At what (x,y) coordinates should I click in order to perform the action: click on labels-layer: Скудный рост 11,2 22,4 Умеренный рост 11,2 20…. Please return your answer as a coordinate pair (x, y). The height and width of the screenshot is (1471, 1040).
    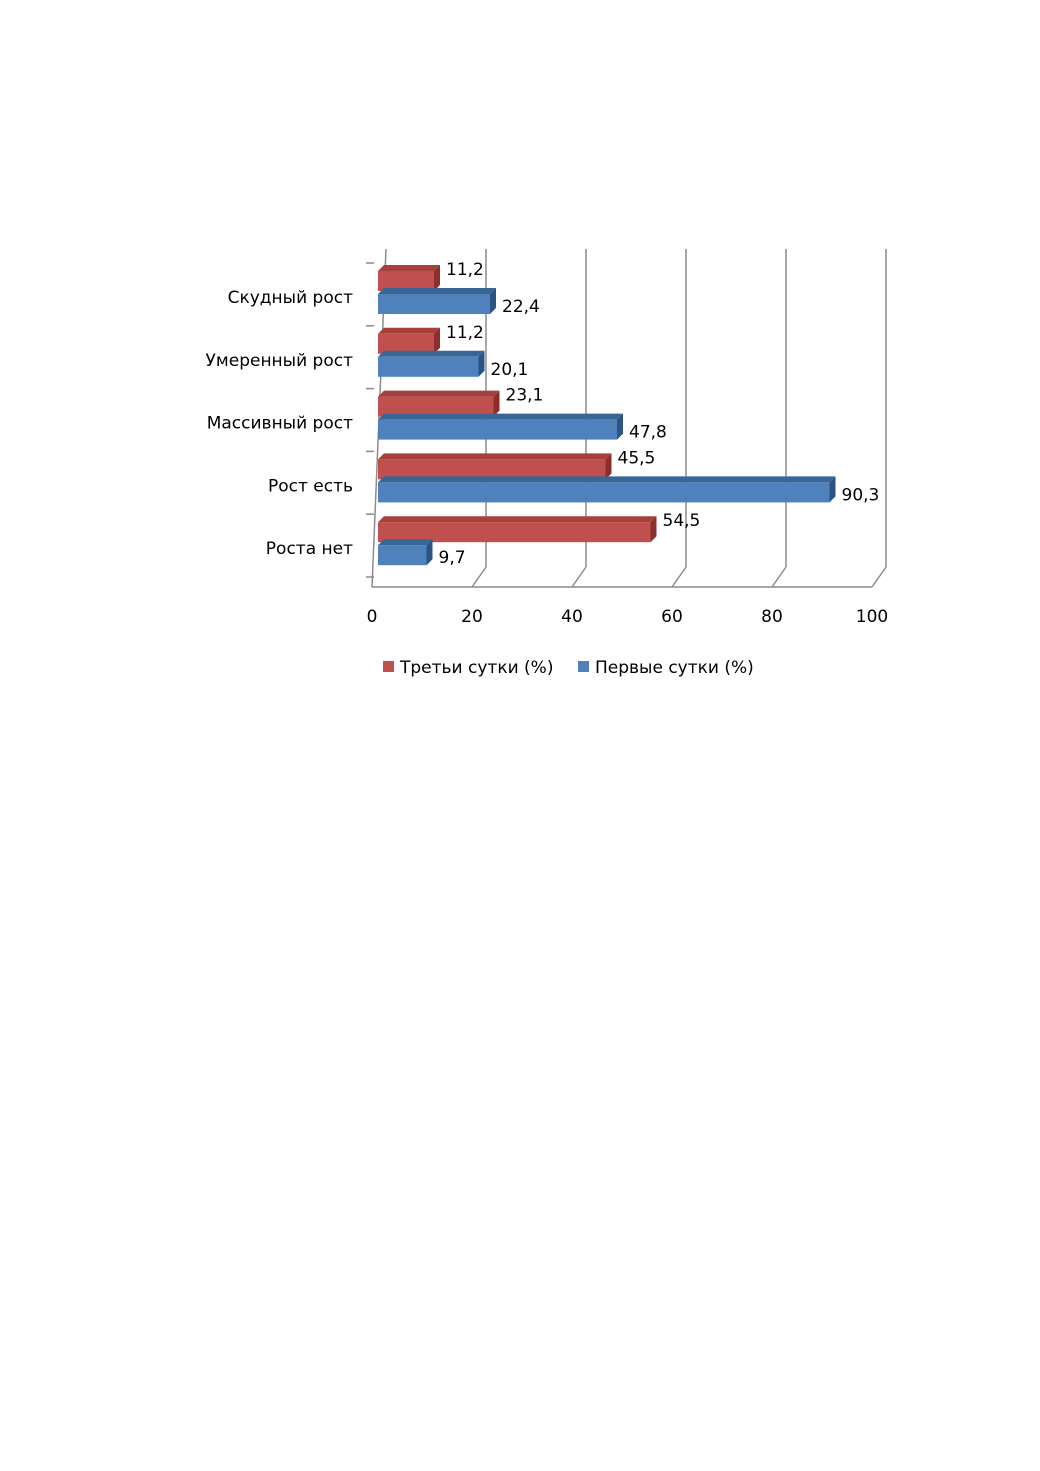
    Looking at the image, I should click on (543, 414).